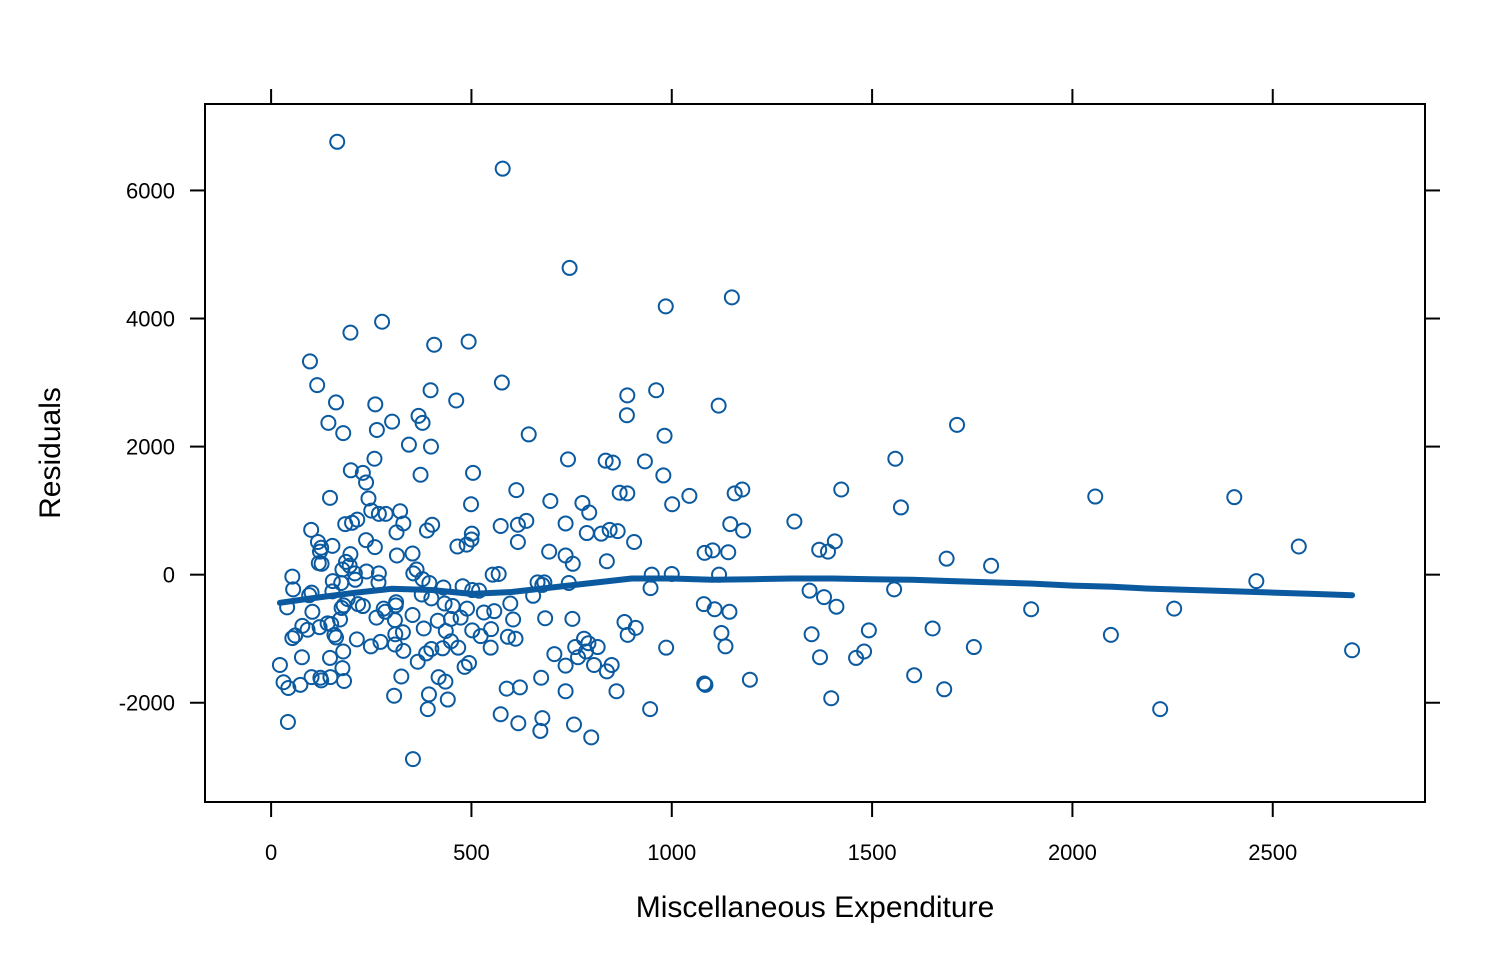 This screenshot has width=1512, height=972. I want to click on x-tick-label: 1000, so click(671, 852).